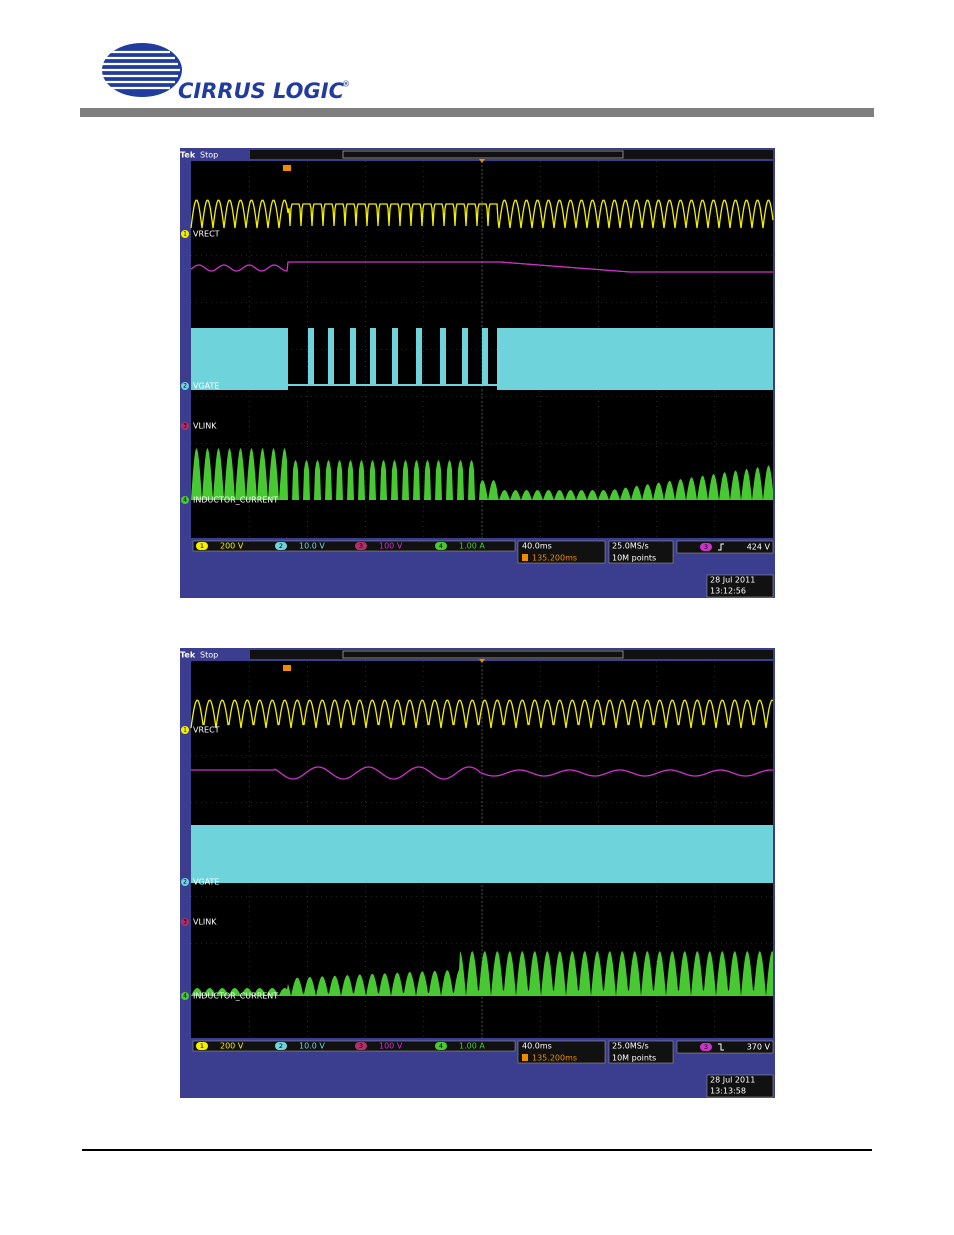 The image size is (954, 1235). I want to click on logo: CIRRUS LOGIC ®, so click(216, 73).